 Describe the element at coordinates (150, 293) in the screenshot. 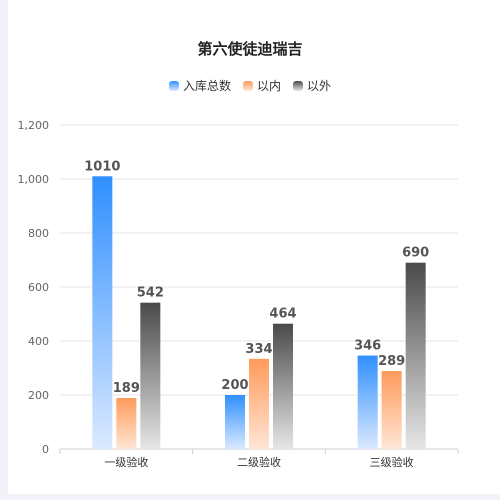

I see `bar-value-label: 542` at that location.